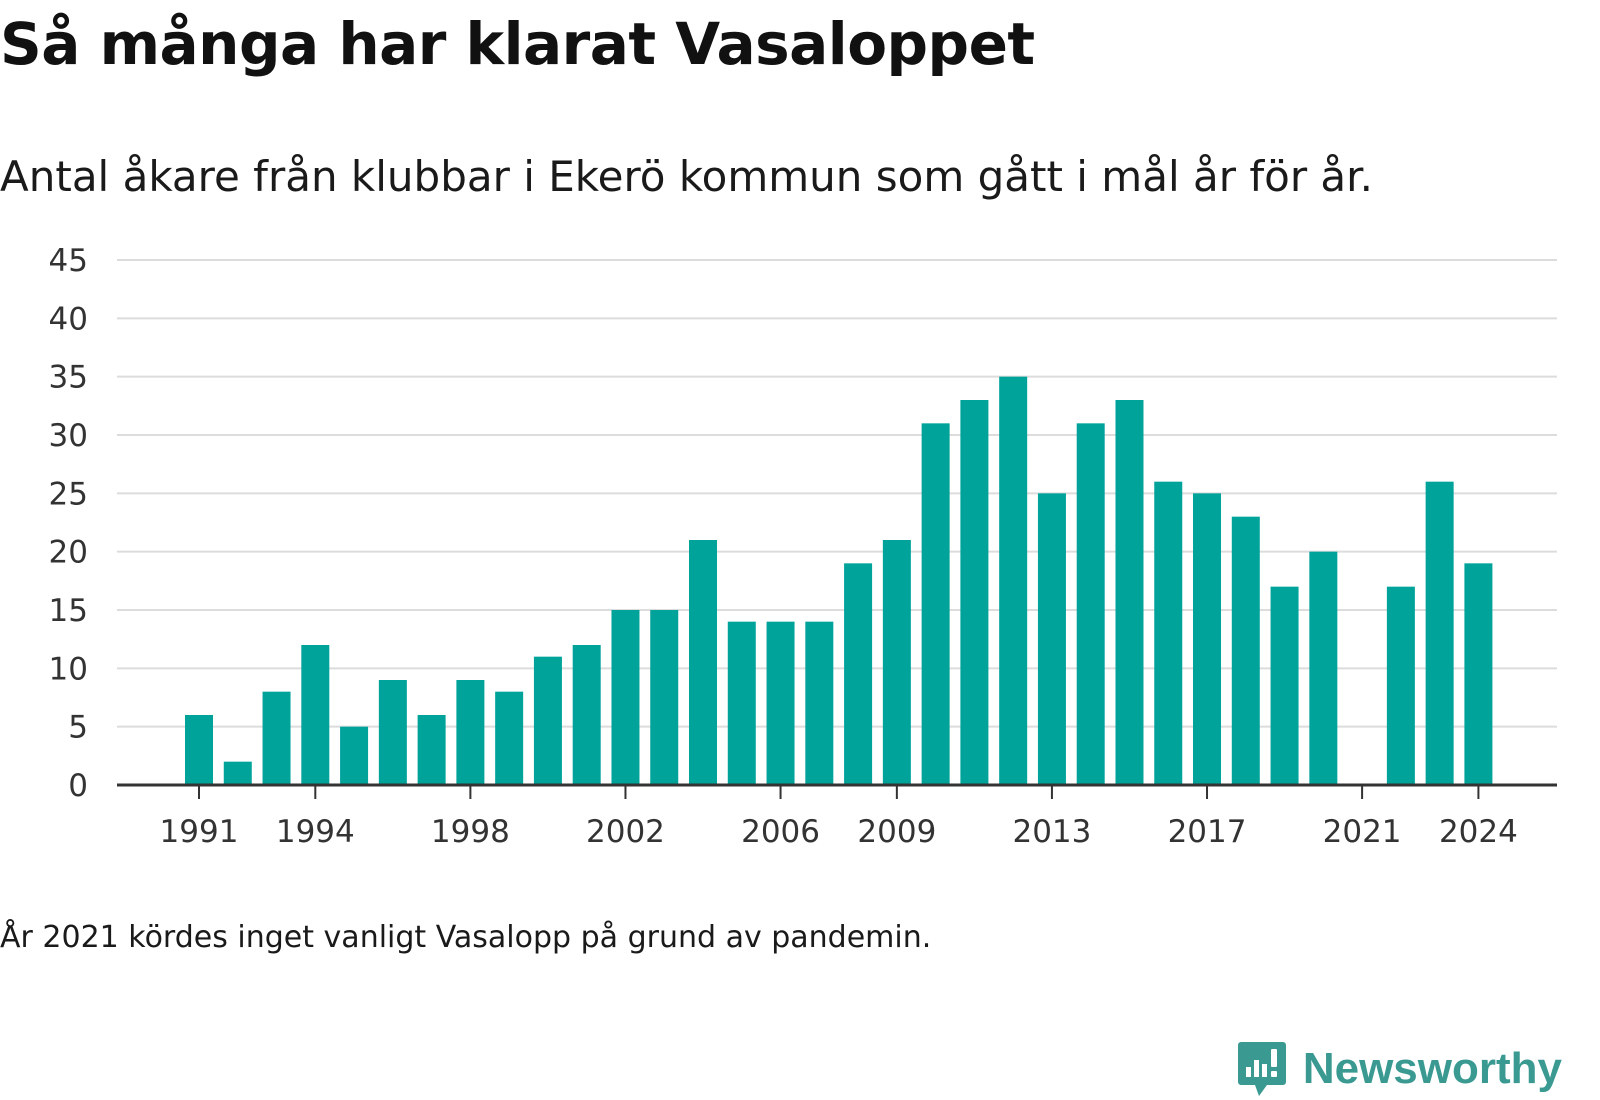 The width and height of the screenshot is (1600, 1100). I want to click on bar-2004, so click(703, 662).